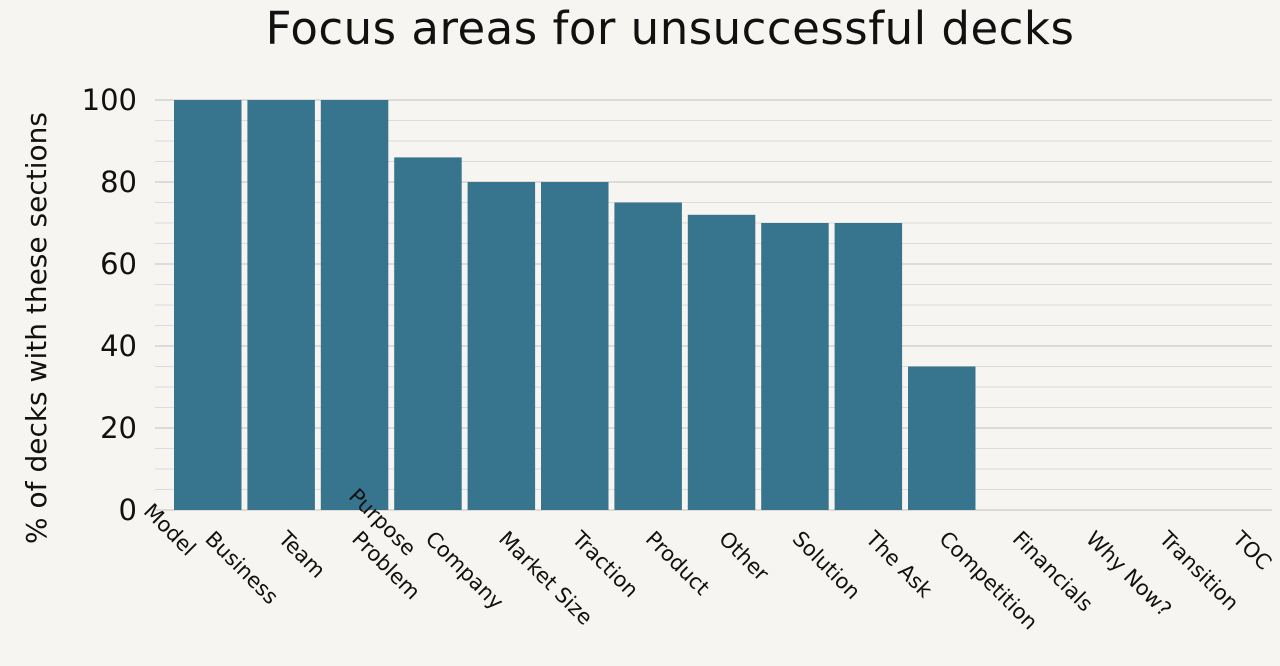  Describe the element at coordinates (670, 28) in the screenshot. I see `chart-title: Focus areas for unsuccessful decks` at that location.